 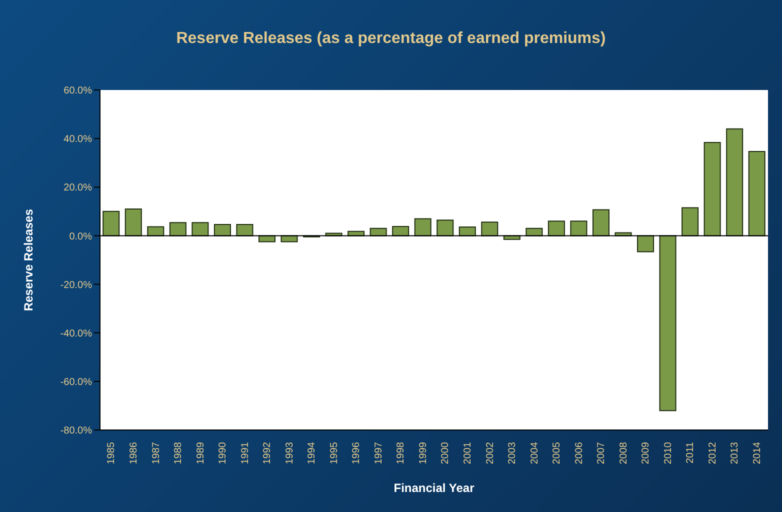 What do you see at coordinates (245, 453) in the screenshot?
I see `x-tick-label: 1991` at bounding box center [245, 453].